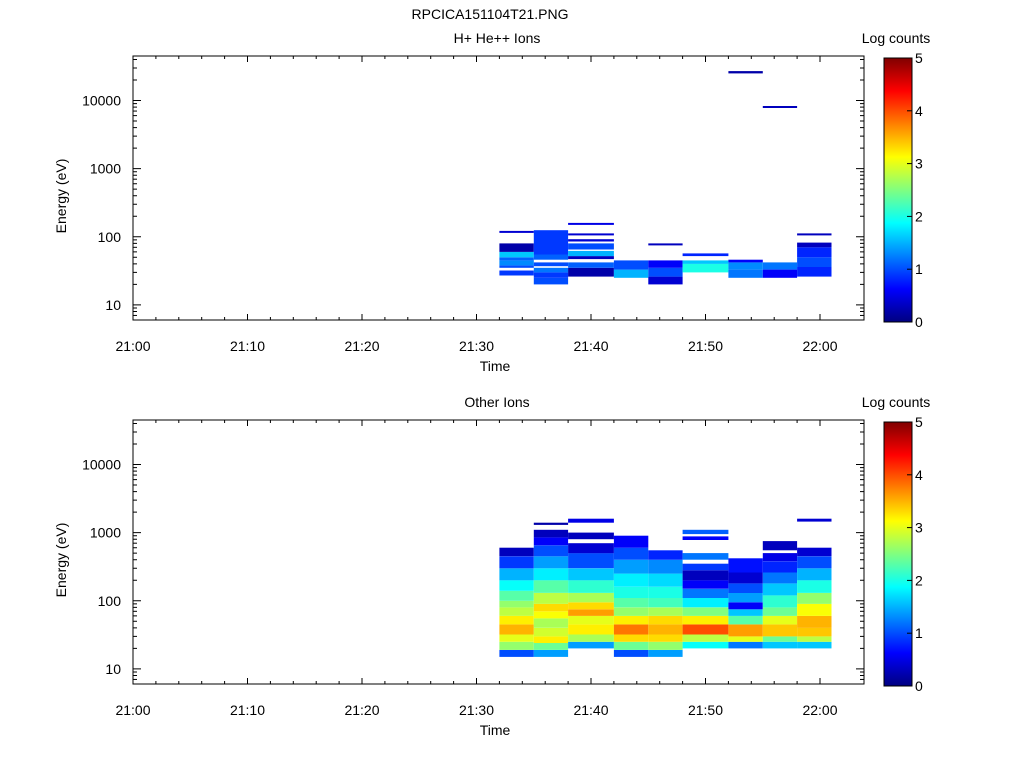  Describe the element at coordinates (915, 554) in the screenshot. I see `colorbar-ticks: 0 1 2 3 4 5` at that location.